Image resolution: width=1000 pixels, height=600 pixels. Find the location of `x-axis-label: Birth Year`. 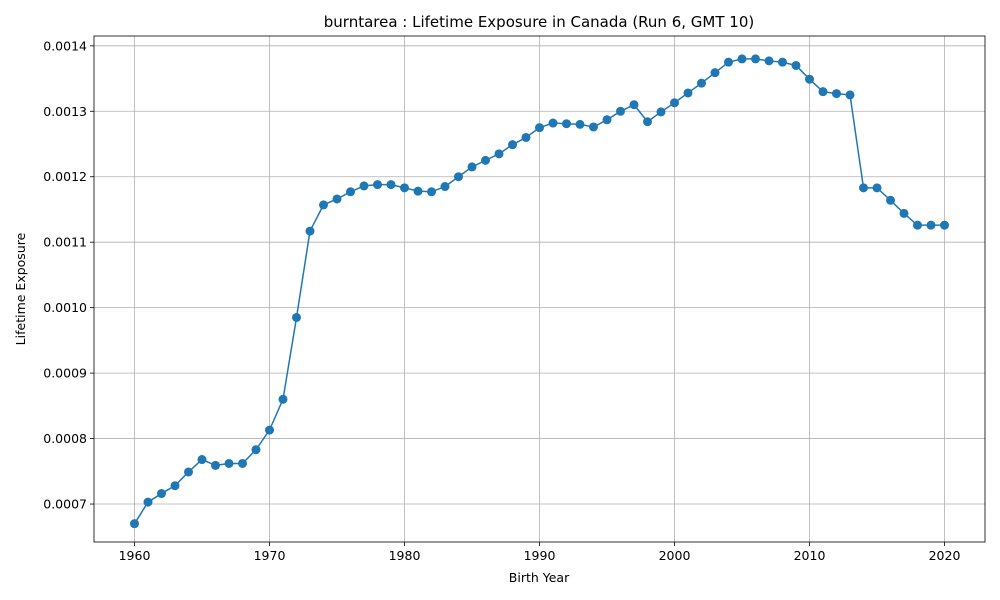

x-axis-label: Birth Year is located at coordinates (539, 577).